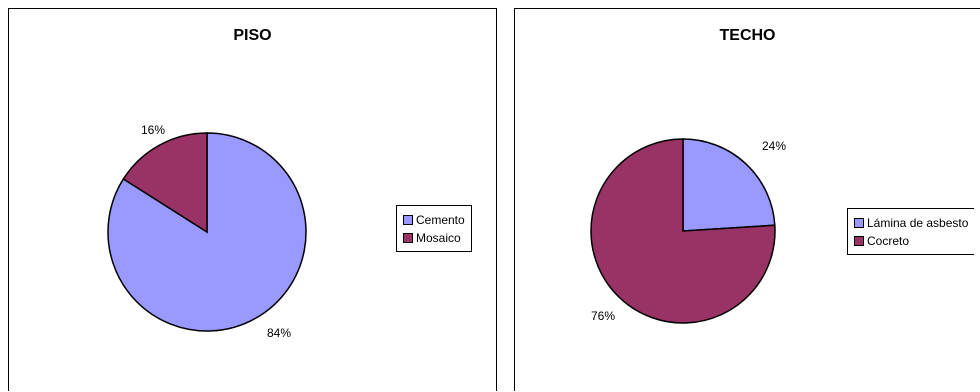 The width and height of the screenshot is (980, 392). What do you see at coordinates (729, 185) in the screenshot?
I see `pie-slice-lamina-de-asbesto` at bounding box center [729, 185].